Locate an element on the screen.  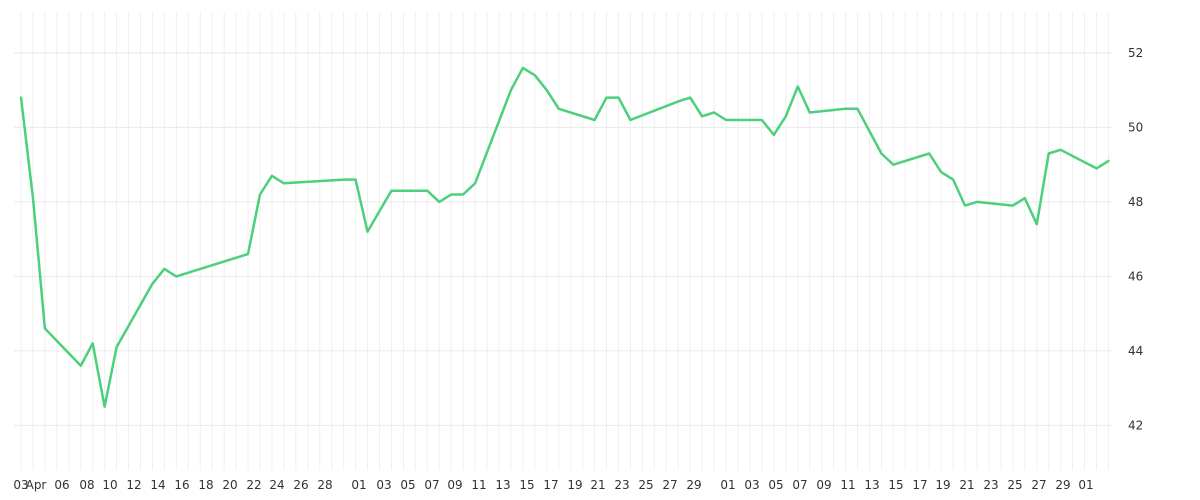
x-tick-label: 28 is located at coordinates (324, 485).